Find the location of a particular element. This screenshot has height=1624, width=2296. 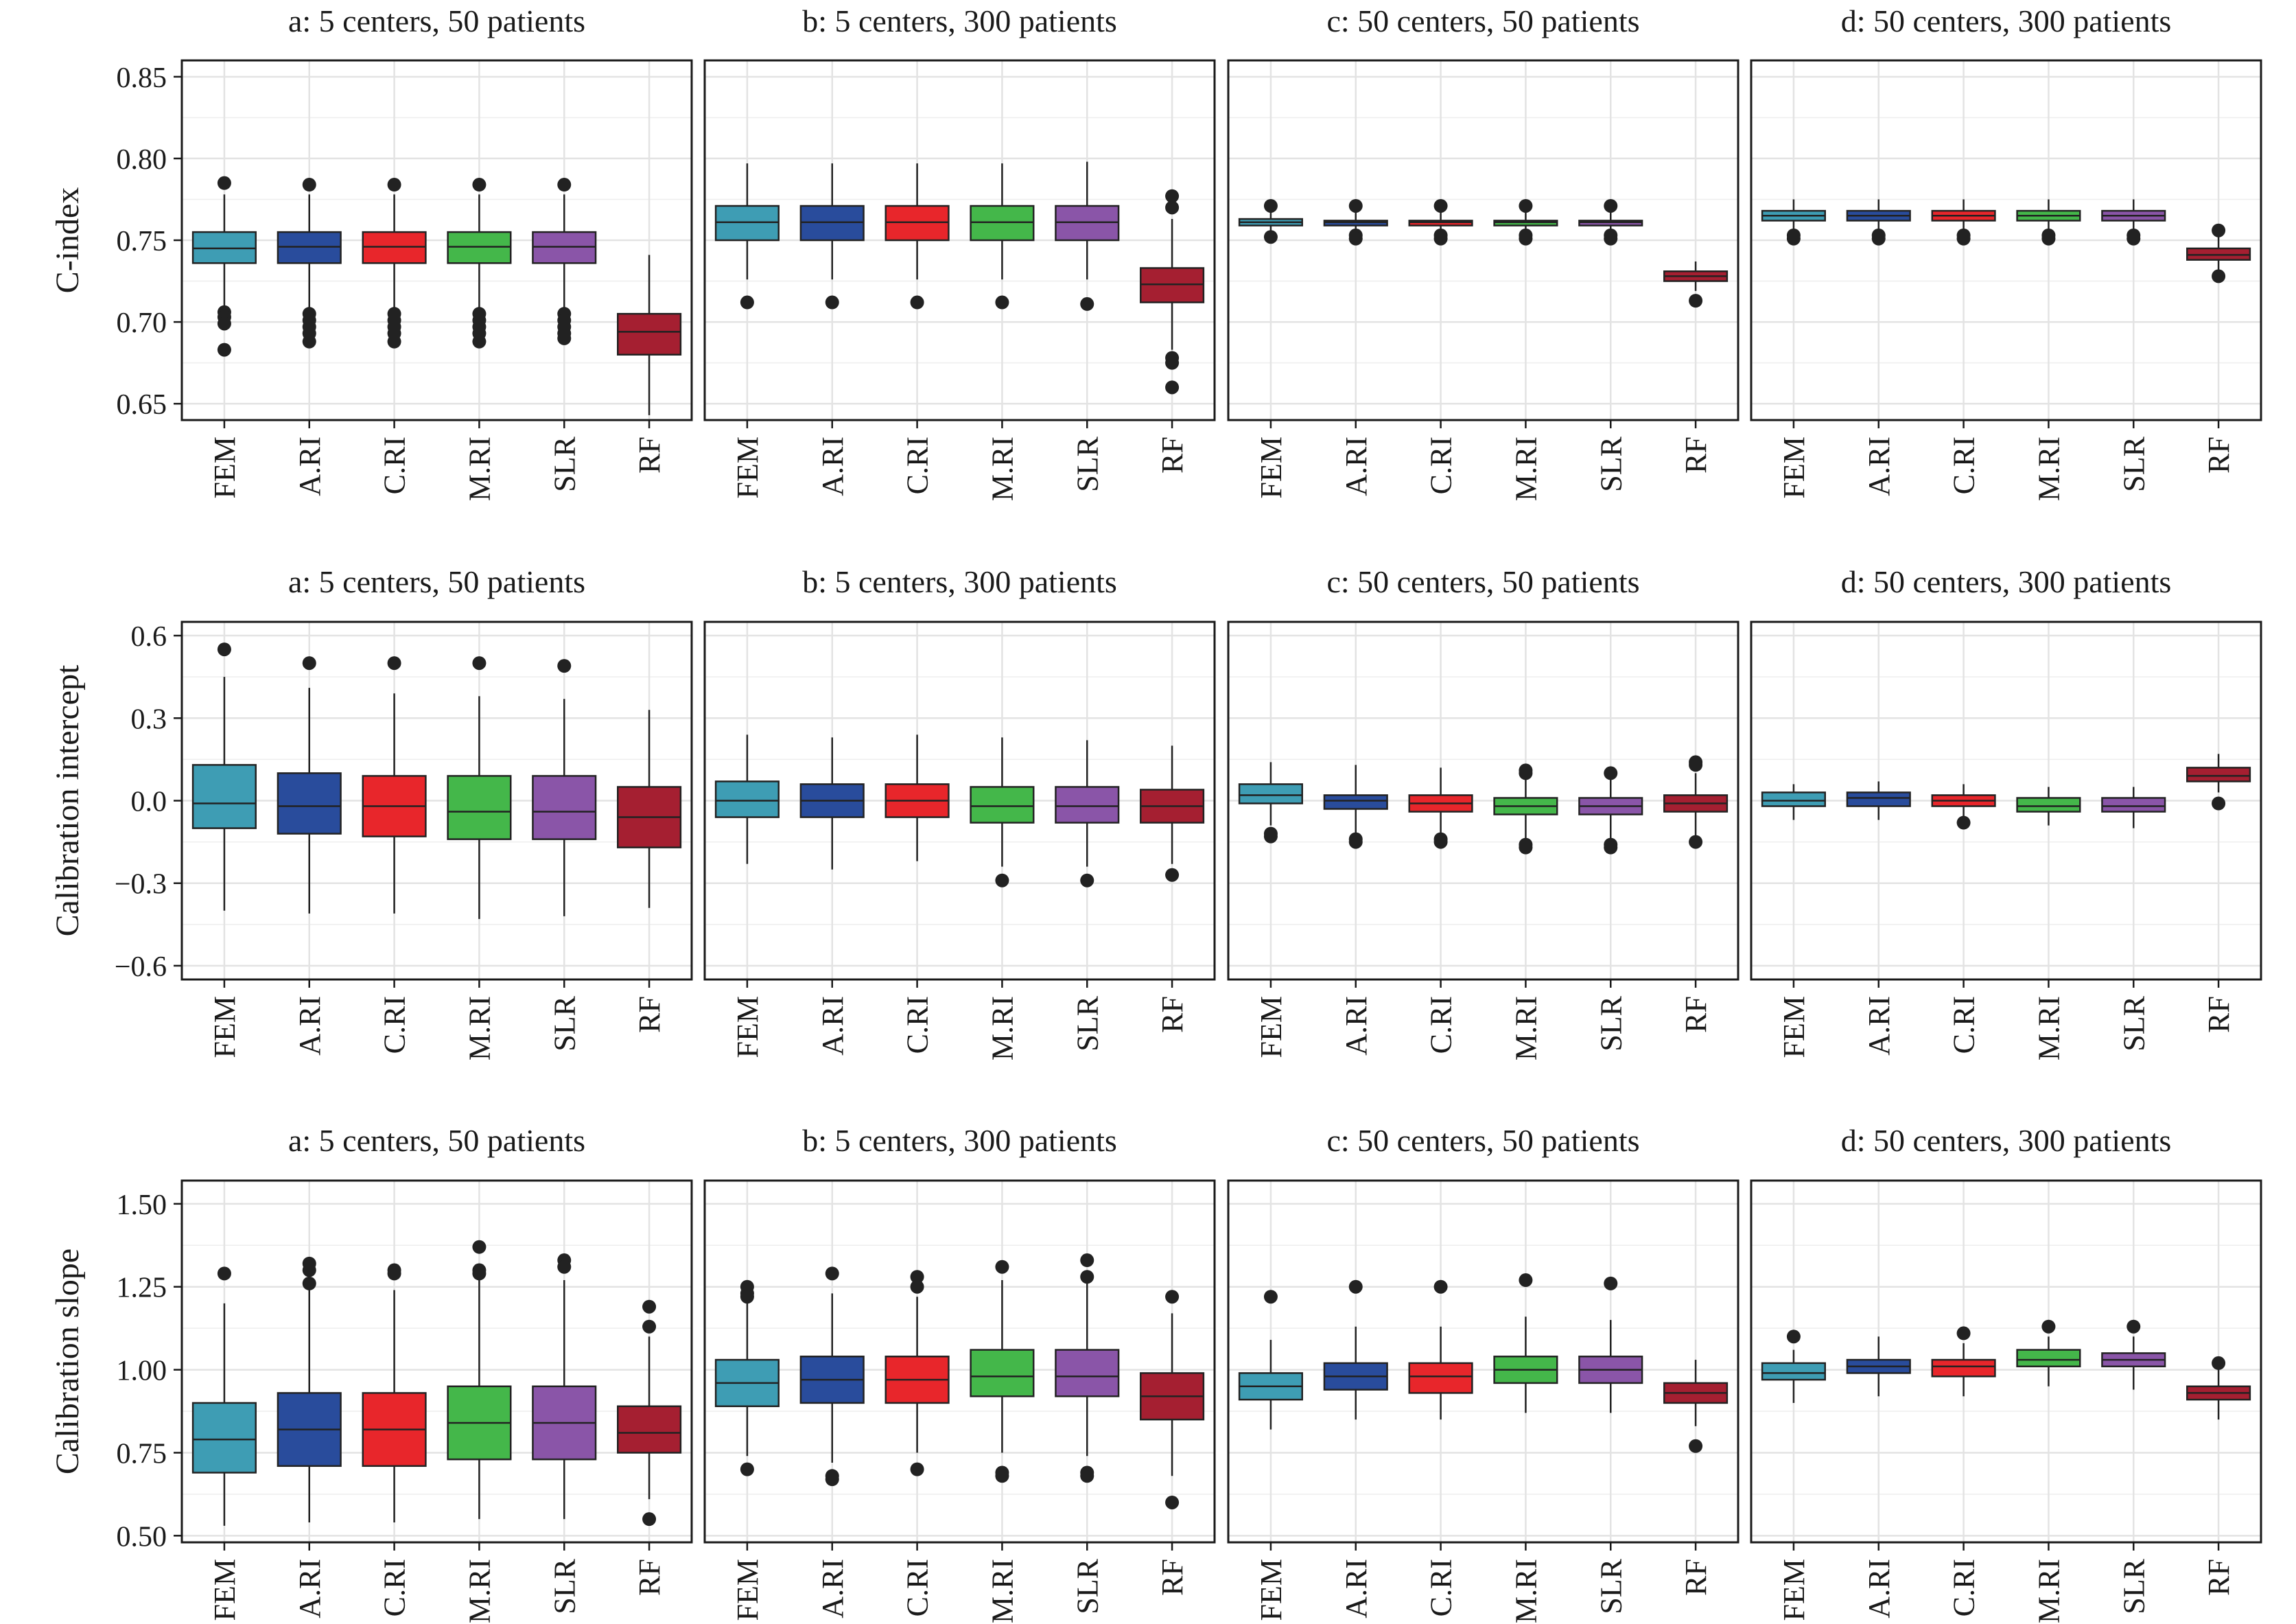

panel-title: b: 5 centers, 300 patients is located at coordinates (960, 1140).